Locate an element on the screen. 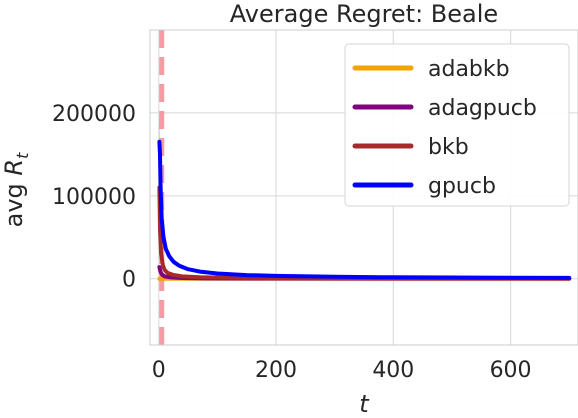 This screenshot has height=418, width=578. x-tick-labels: 0 200 400 600 is located at coordinates (342, 370).